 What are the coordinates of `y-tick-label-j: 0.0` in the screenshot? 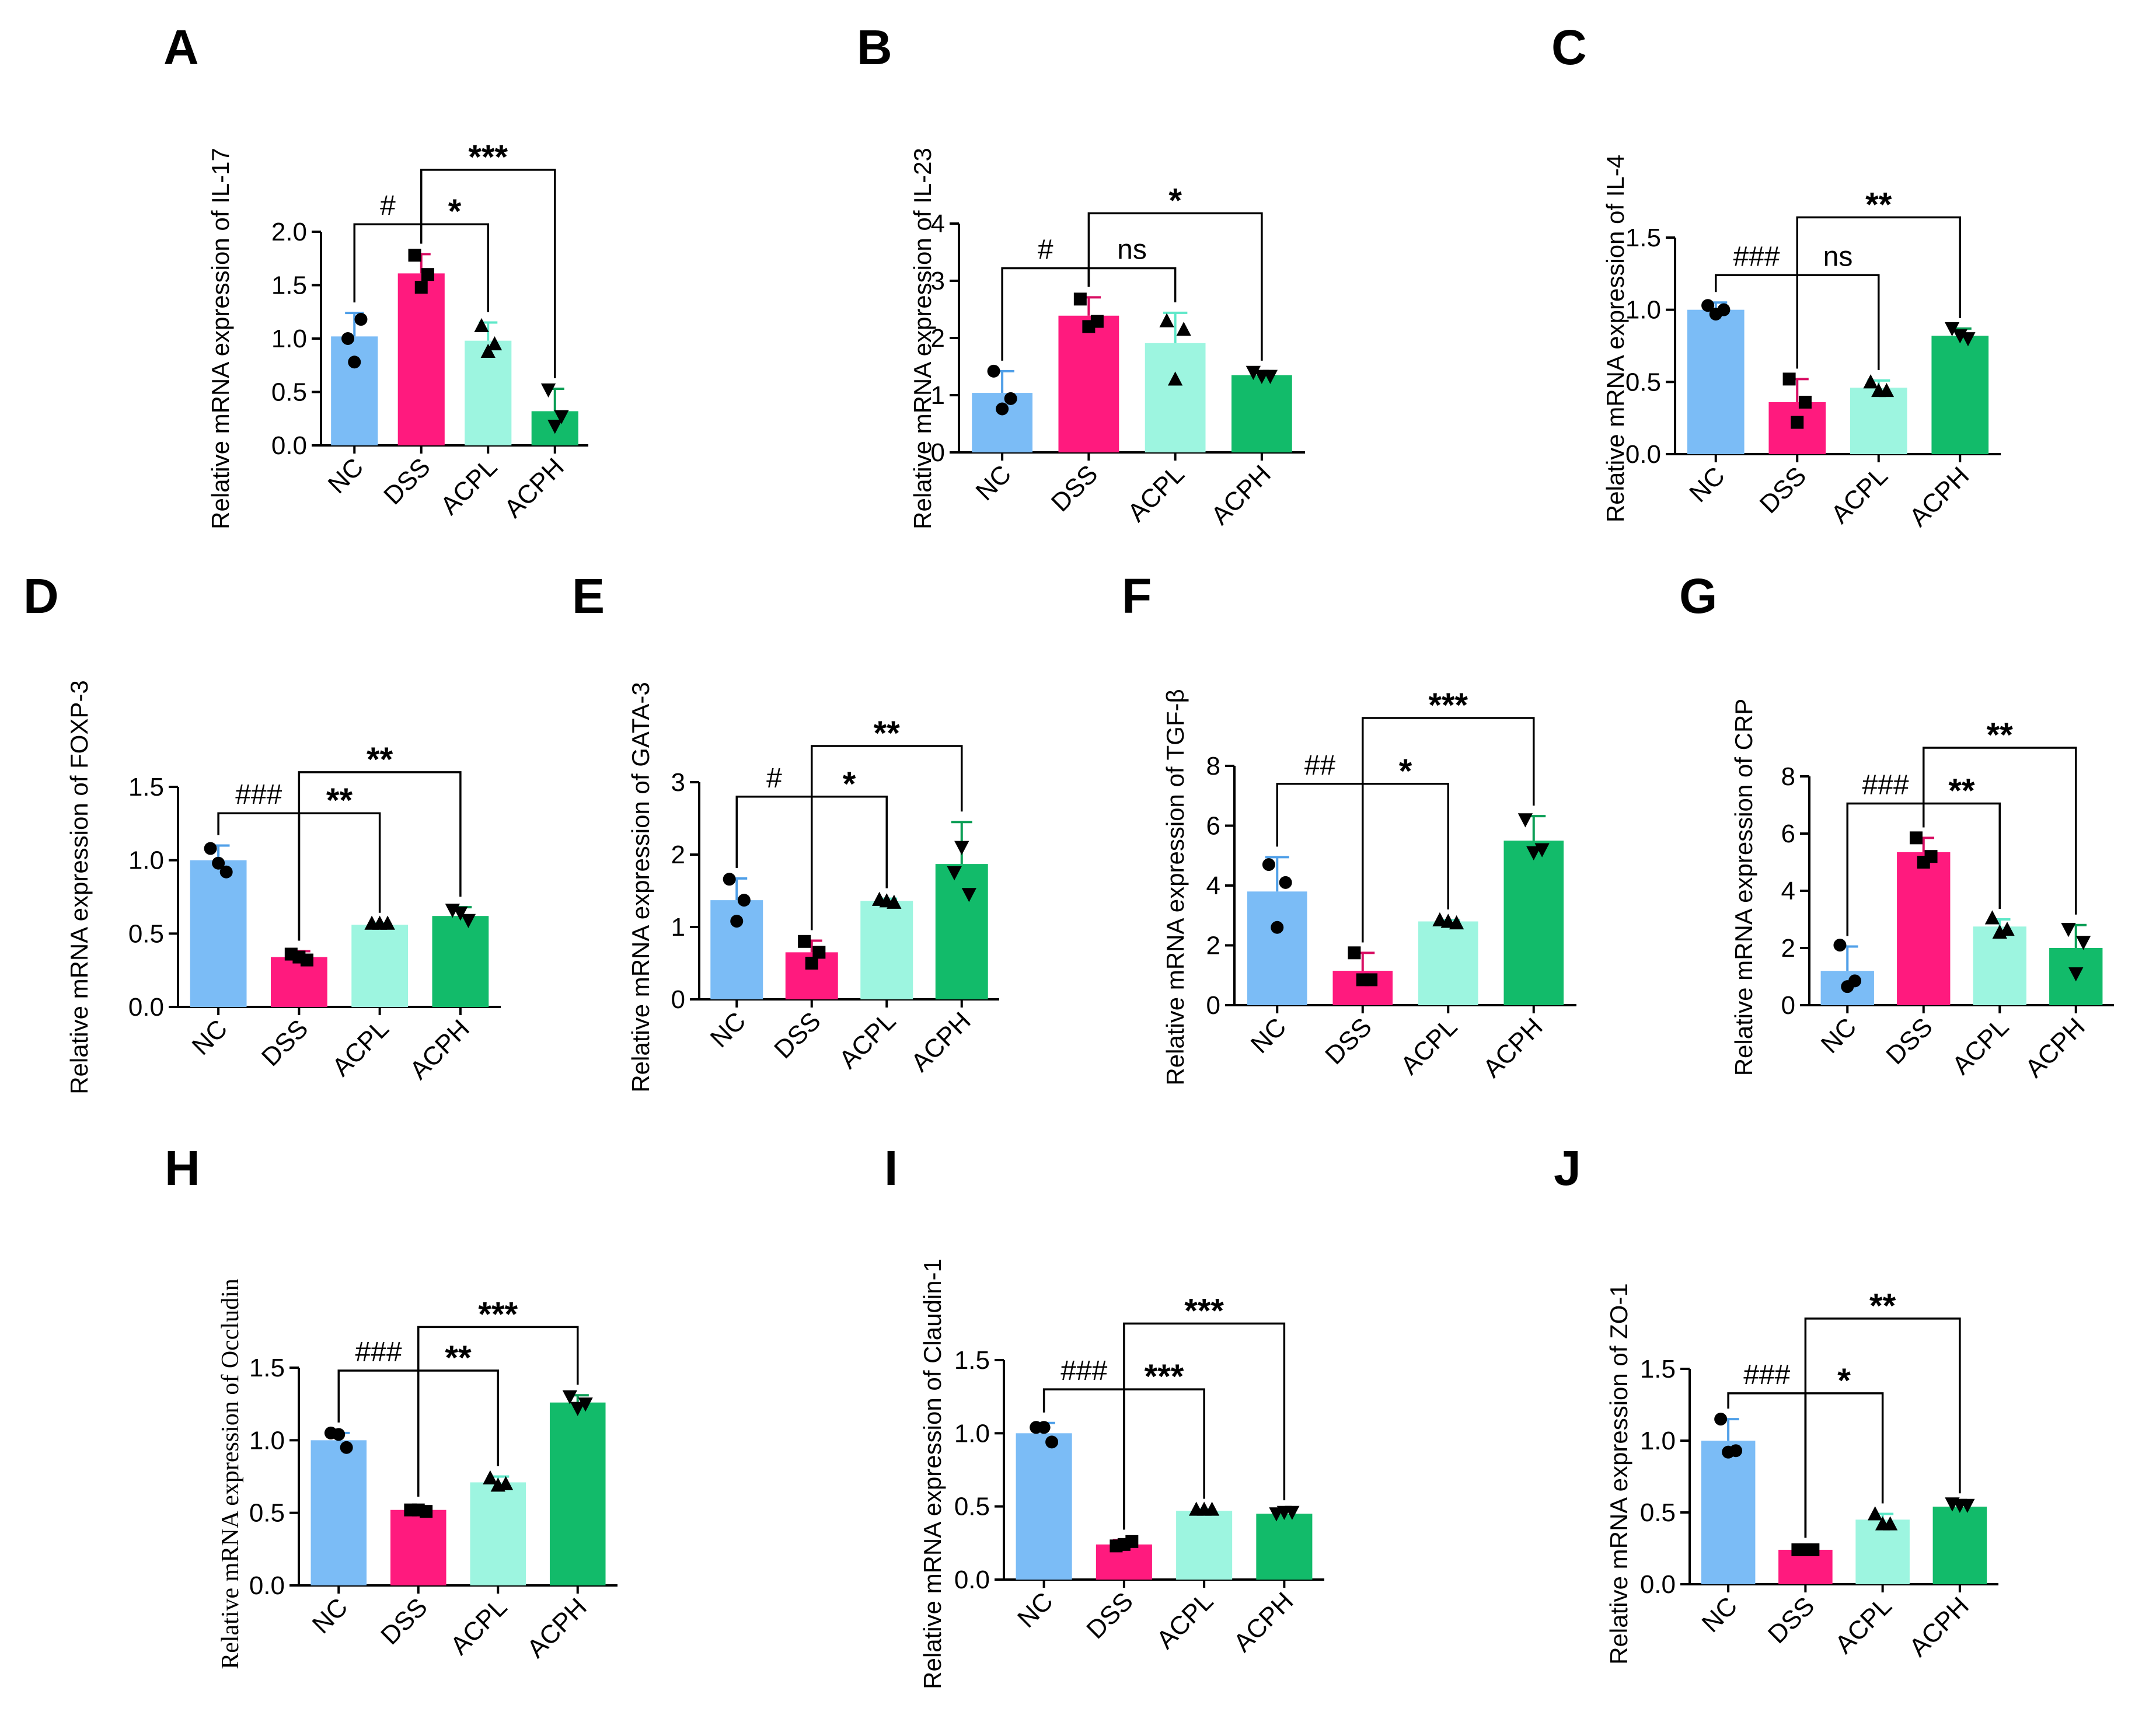 It's located at (1658, 1584).